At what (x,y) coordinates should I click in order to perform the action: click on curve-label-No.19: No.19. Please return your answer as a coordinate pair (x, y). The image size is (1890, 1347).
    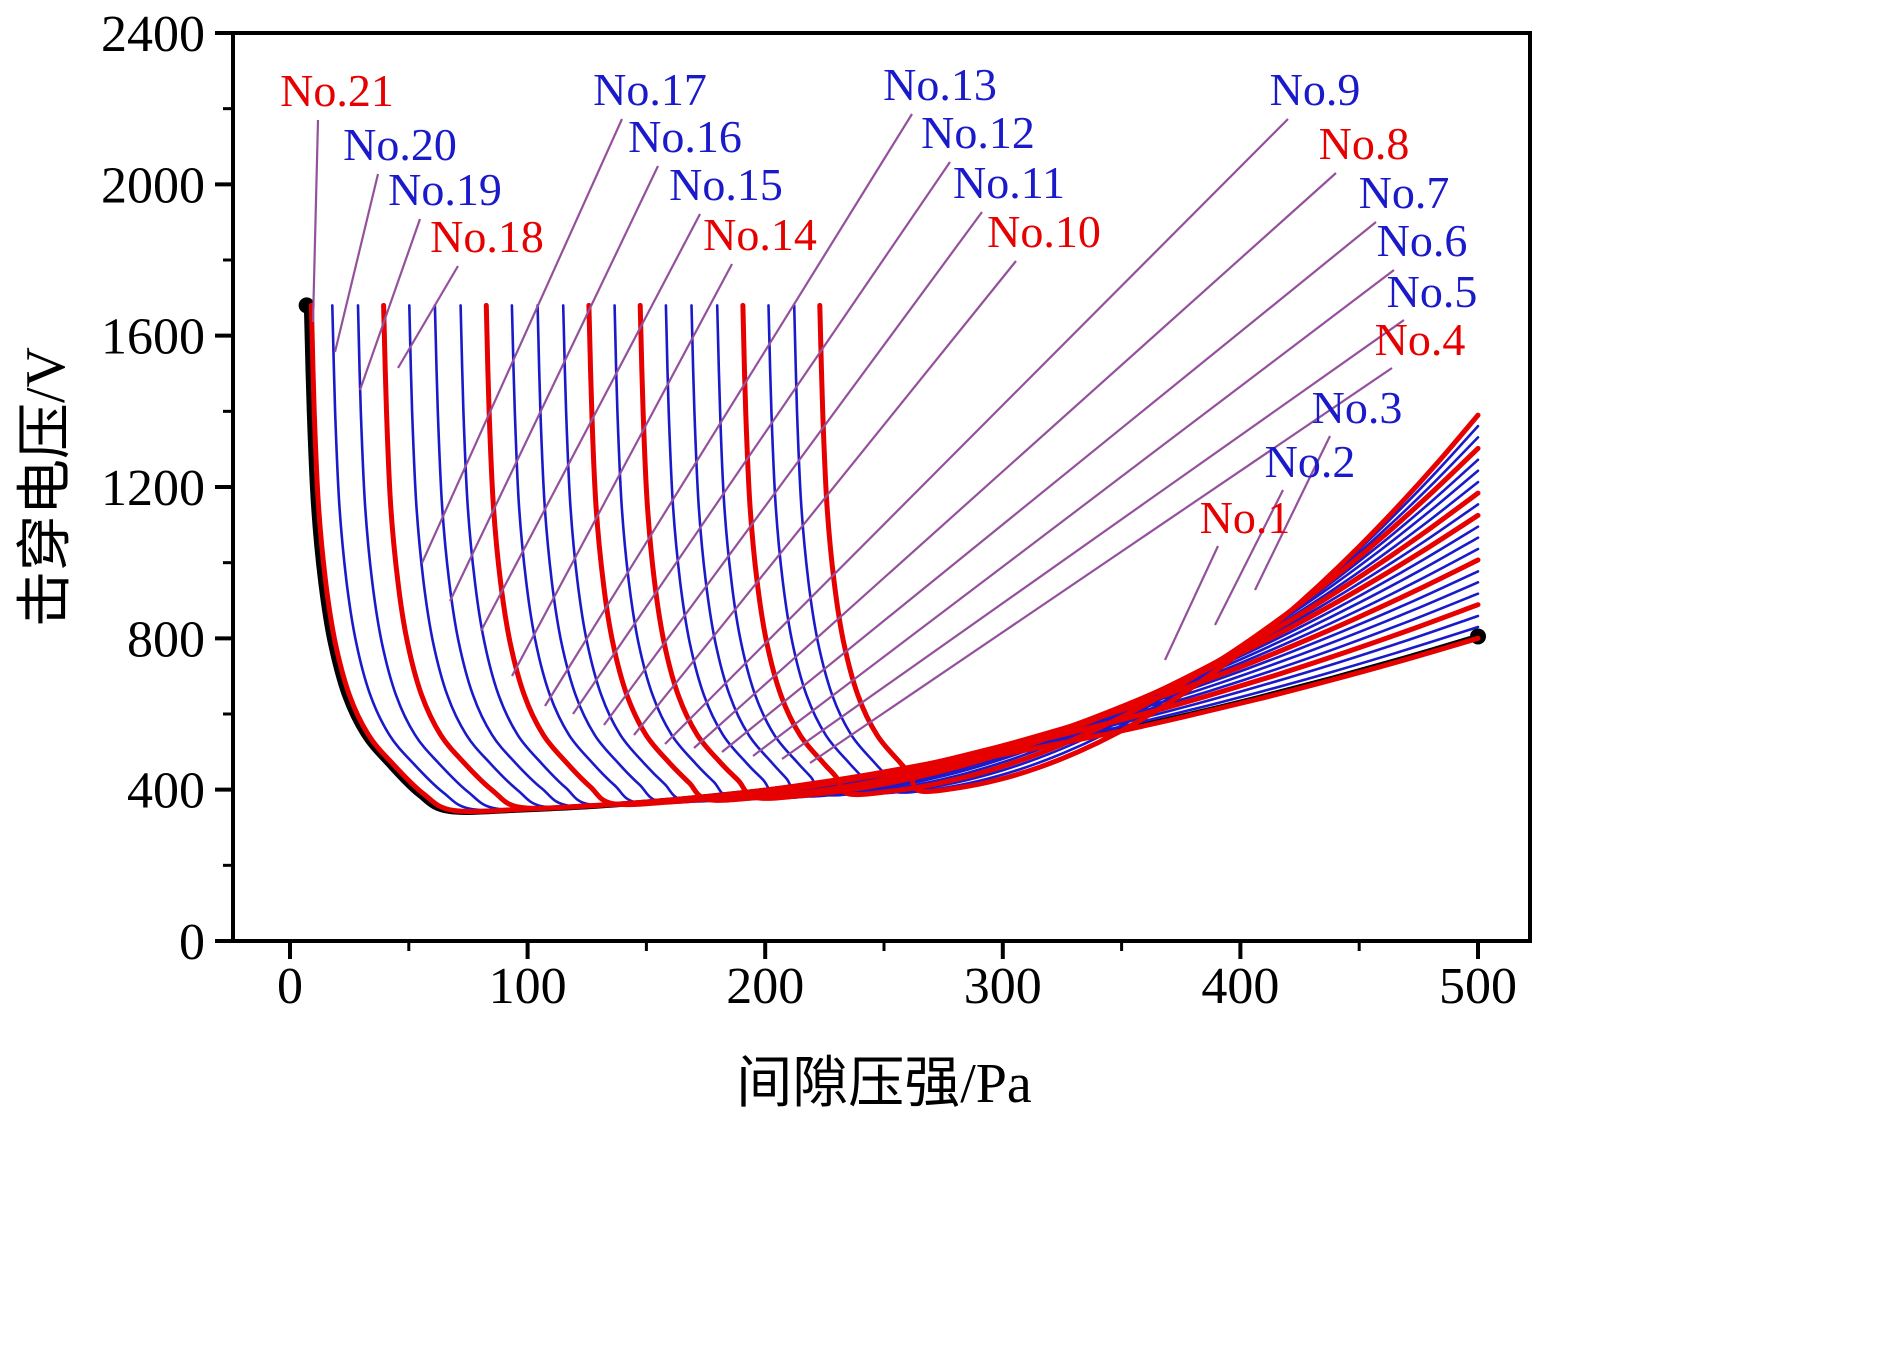
    Looking at the image, I should click on (445, 189).